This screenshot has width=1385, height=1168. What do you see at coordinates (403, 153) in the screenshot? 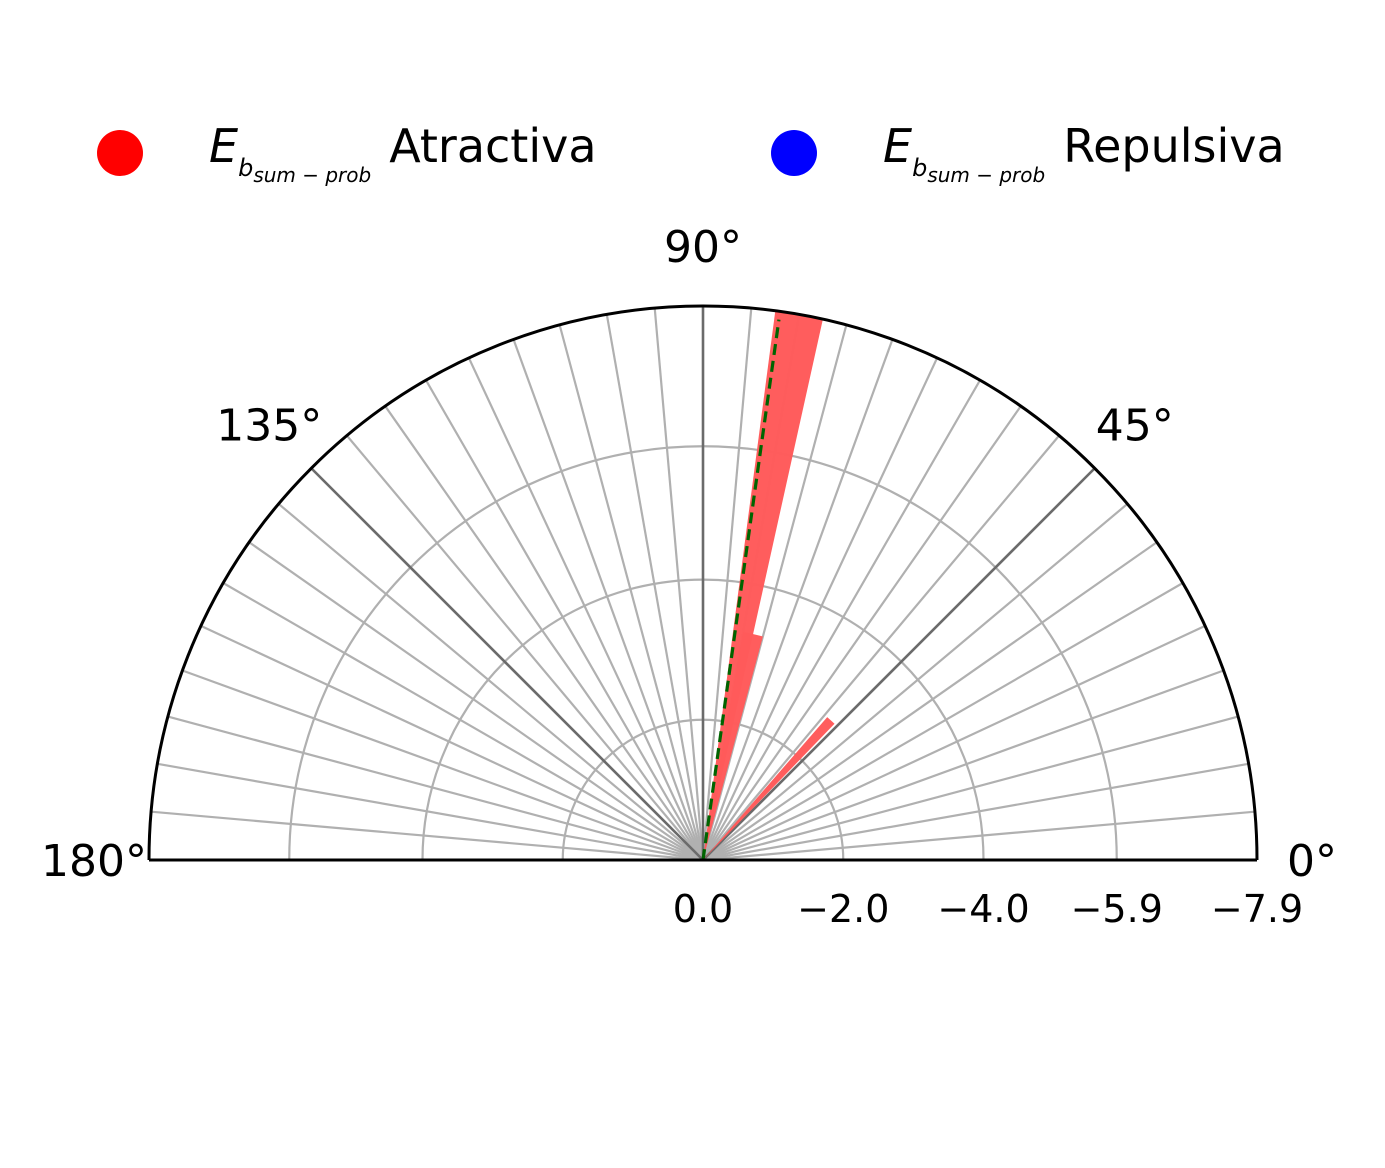
I see `legend-label: Ebsum − probAtractiva` at bounding box center [403, 153].